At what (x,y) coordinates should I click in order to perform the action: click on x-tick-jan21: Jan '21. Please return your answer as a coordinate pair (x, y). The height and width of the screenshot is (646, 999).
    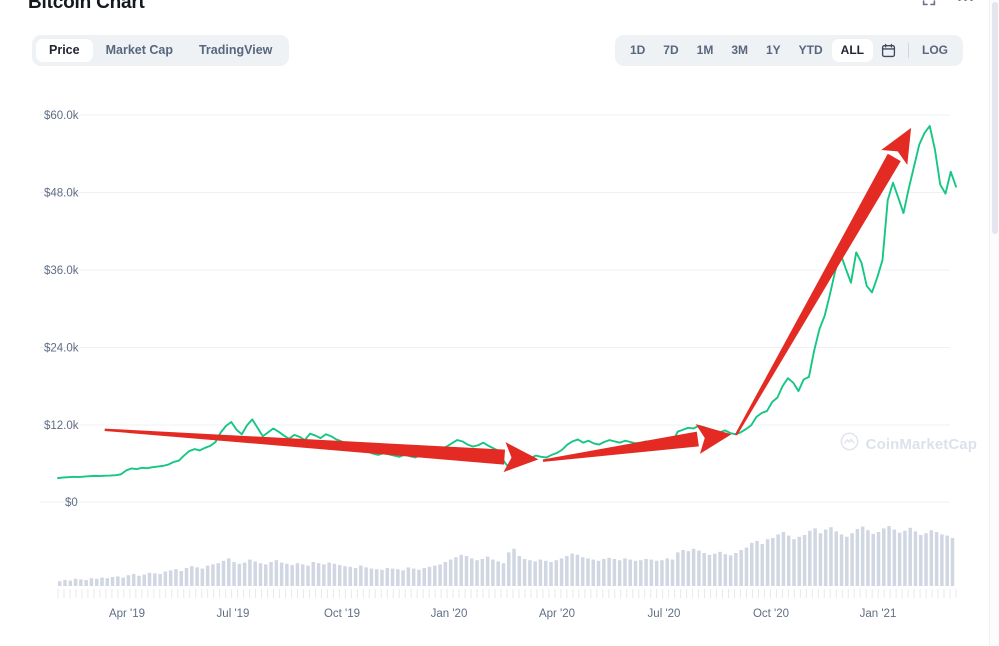
    Looking at the image, I should click on (878, 614).